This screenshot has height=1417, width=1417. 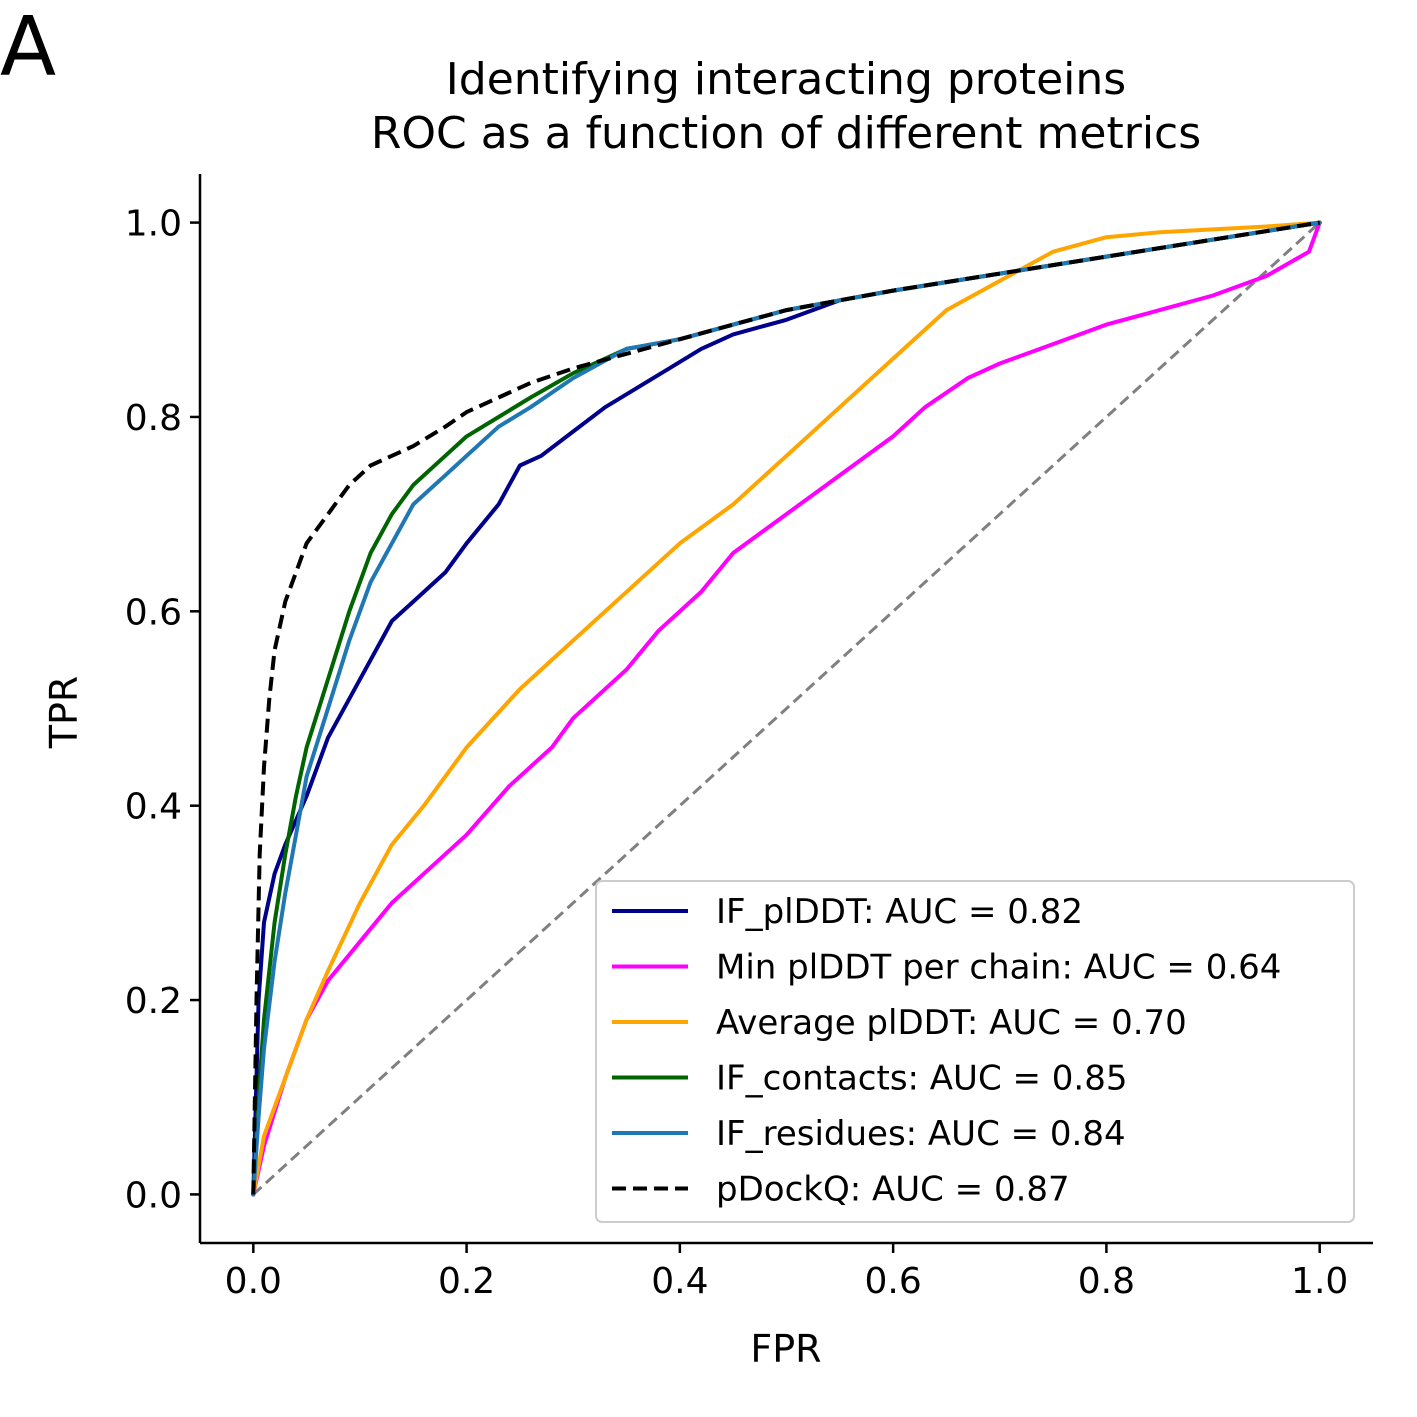 What do you see at coordinates (153, 807) in the screenshot?
I see `y-tick-label: 0.4` at bounding box center [153, 807].